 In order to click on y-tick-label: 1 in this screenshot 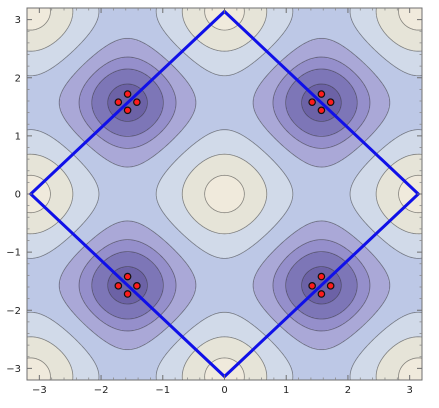, I will do `click(18, 136)`.